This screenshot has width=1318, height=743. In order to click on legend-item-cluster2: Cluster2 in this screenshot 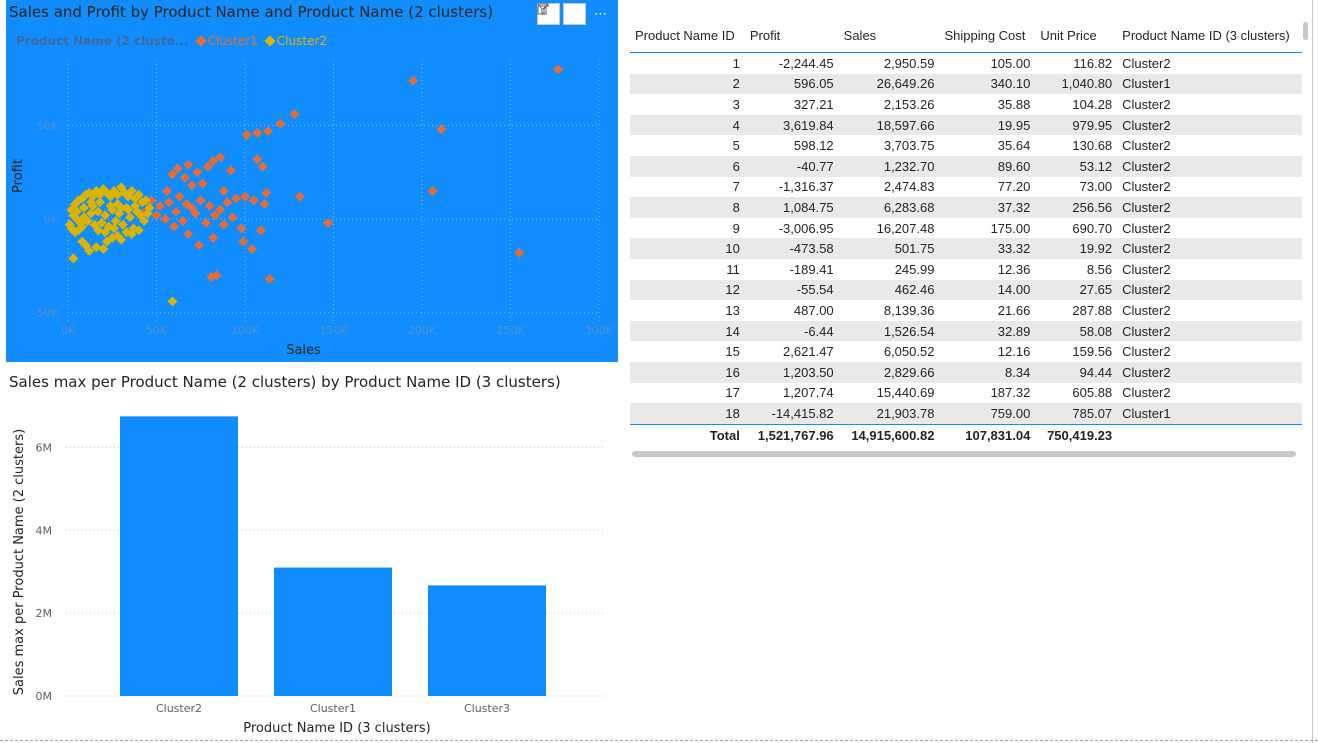, I will do `click(295, 41)`.